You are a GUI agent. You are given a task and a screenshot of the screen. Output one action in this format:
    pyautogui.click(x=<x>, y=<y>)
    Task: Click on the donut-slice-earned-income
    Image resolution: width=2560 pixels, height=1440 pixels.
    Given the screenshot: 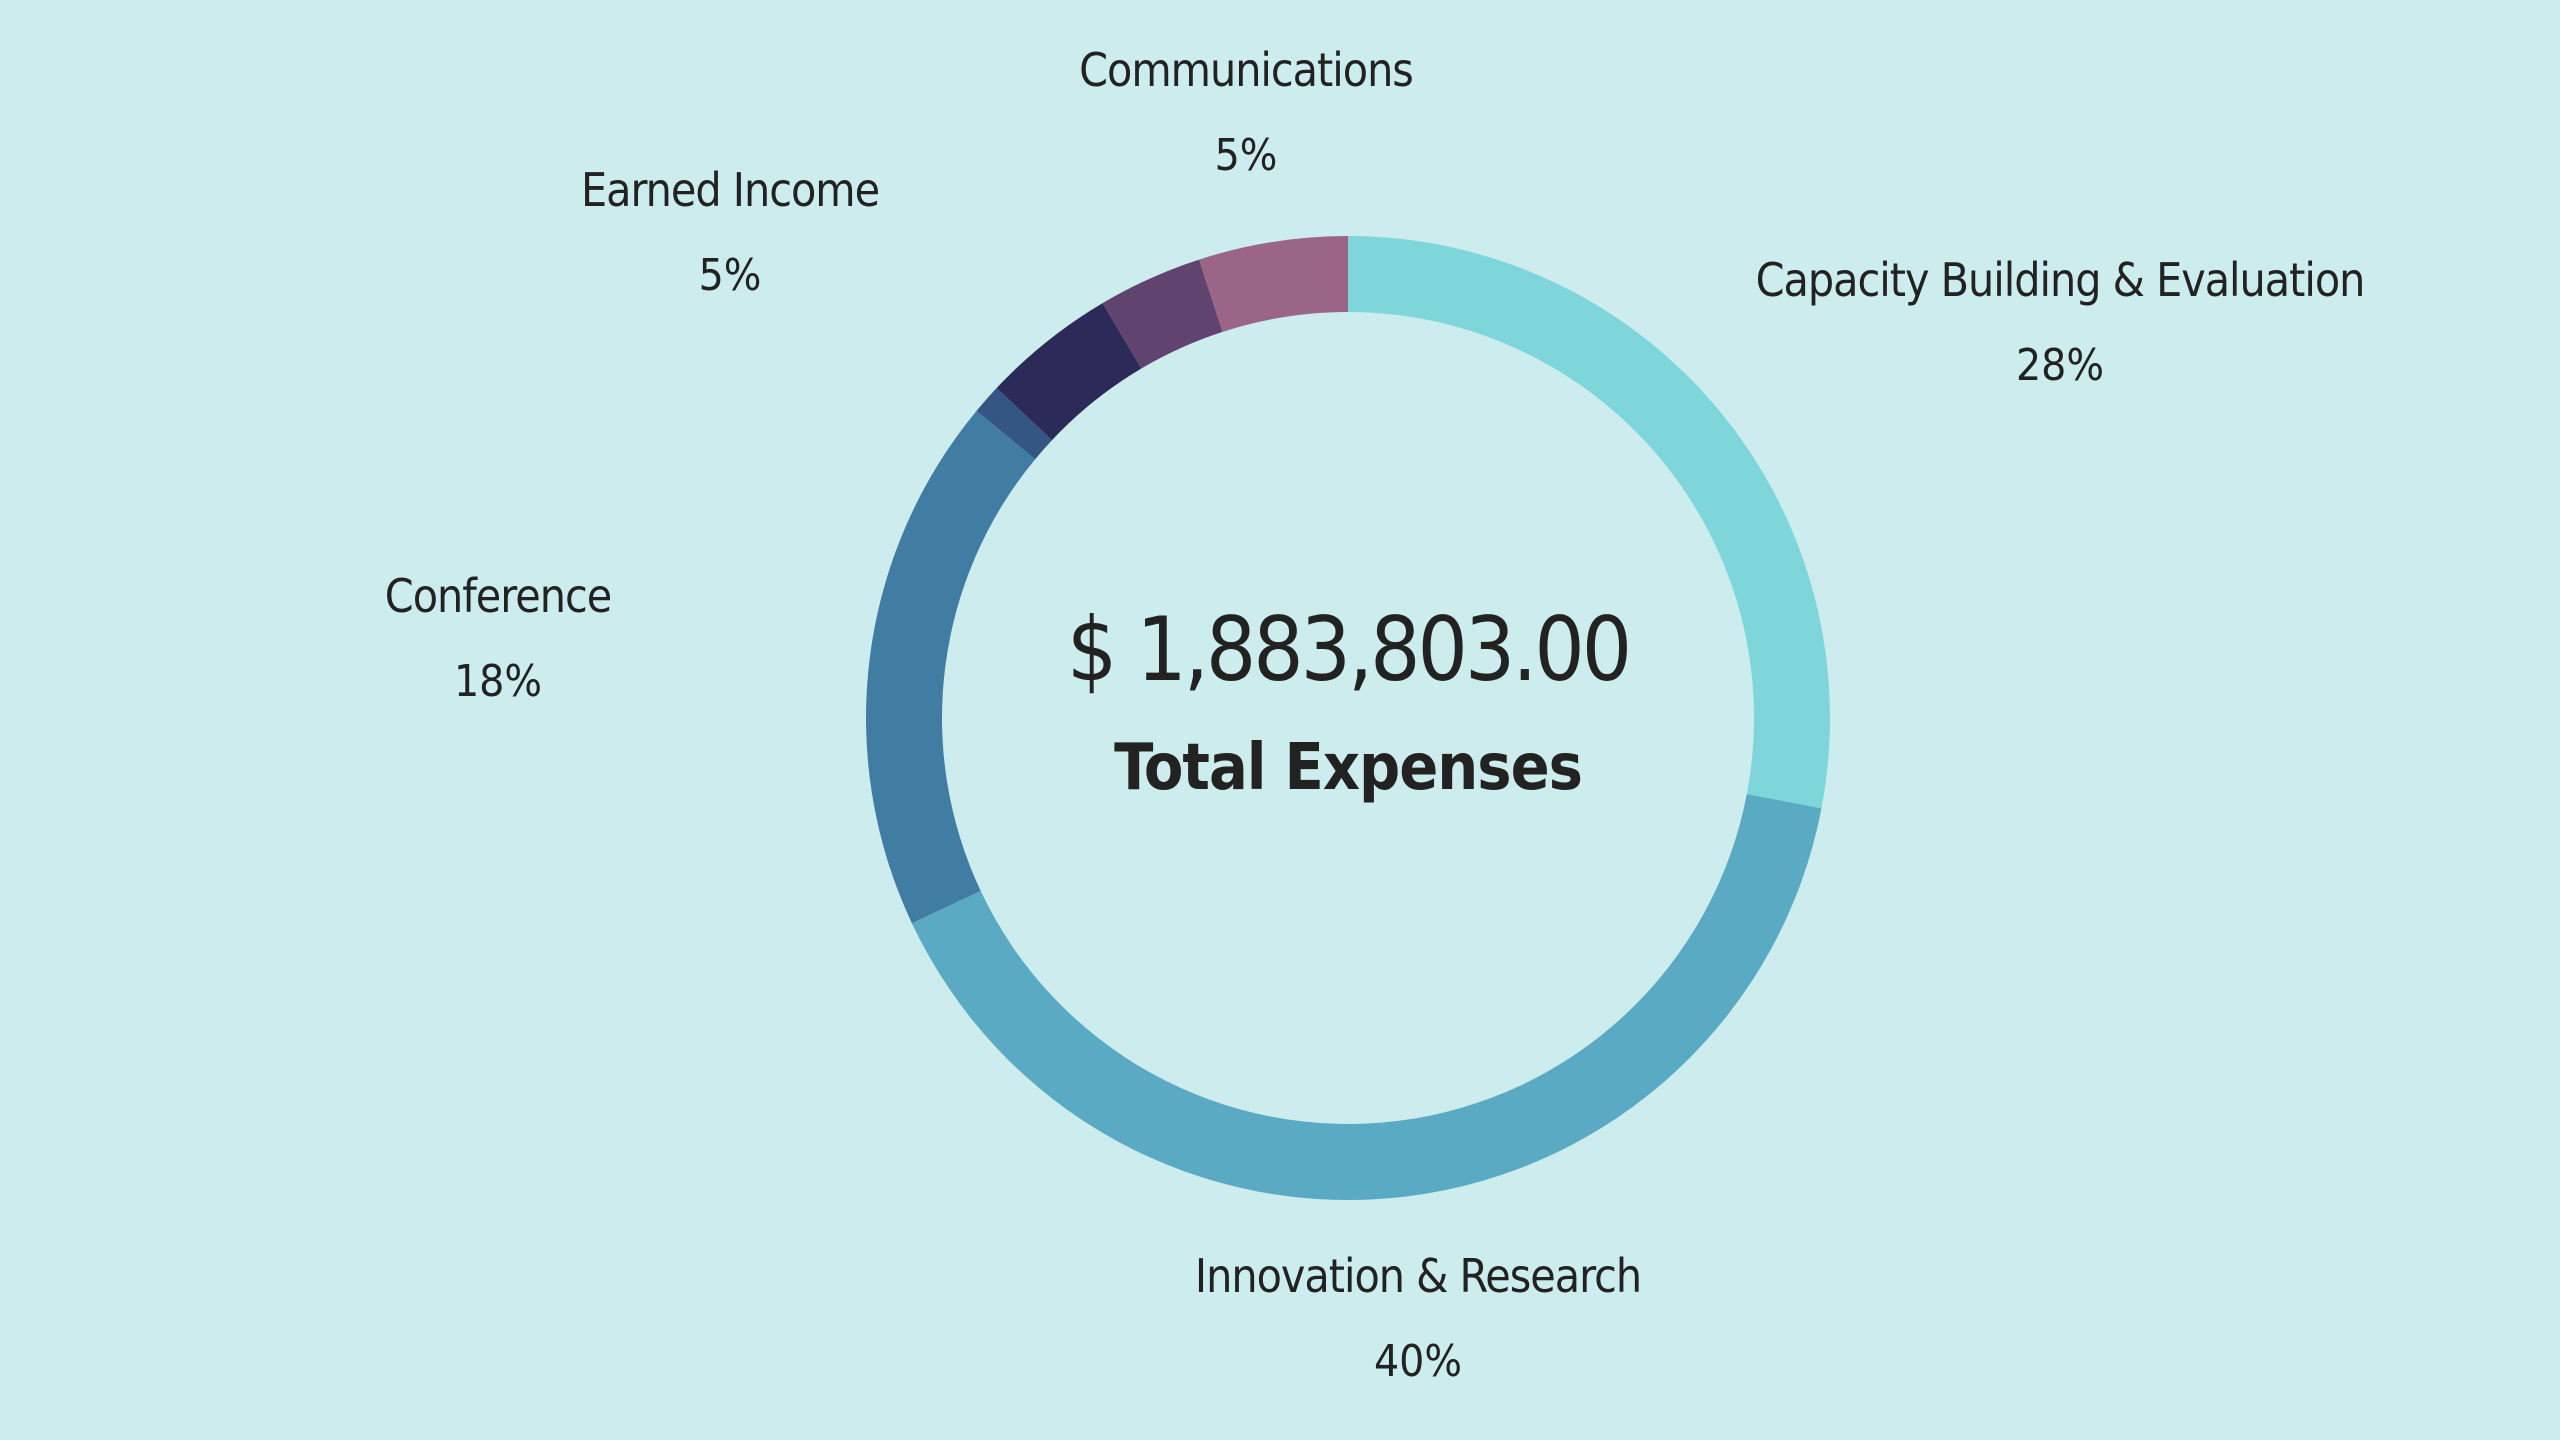 What is the action you would take?
    pyautogui.click(x=1162, y=314)
    